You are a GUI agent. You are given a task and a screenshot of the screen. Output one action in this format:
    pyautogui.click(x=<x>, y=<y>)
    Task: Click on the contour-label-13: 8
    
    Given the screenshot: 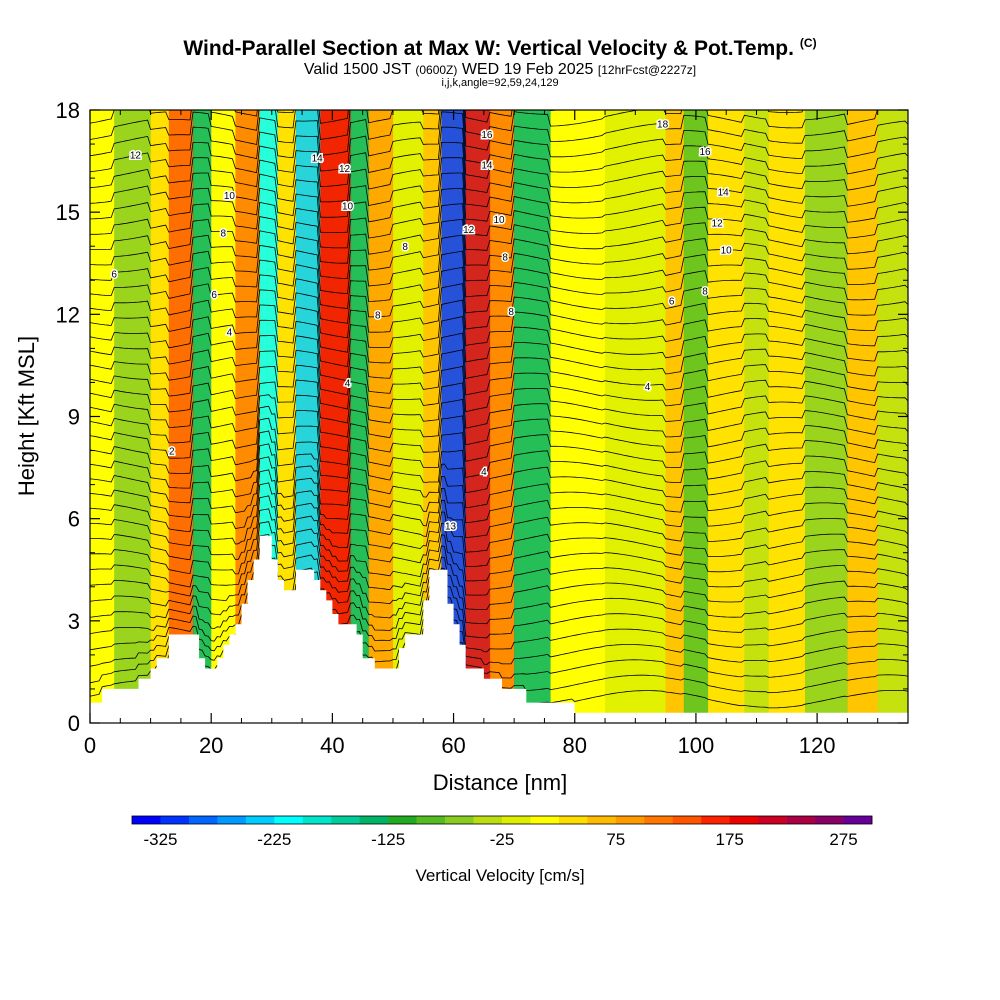 What is the action you would take?
    pyautogui.click(x=705, y=292)
    